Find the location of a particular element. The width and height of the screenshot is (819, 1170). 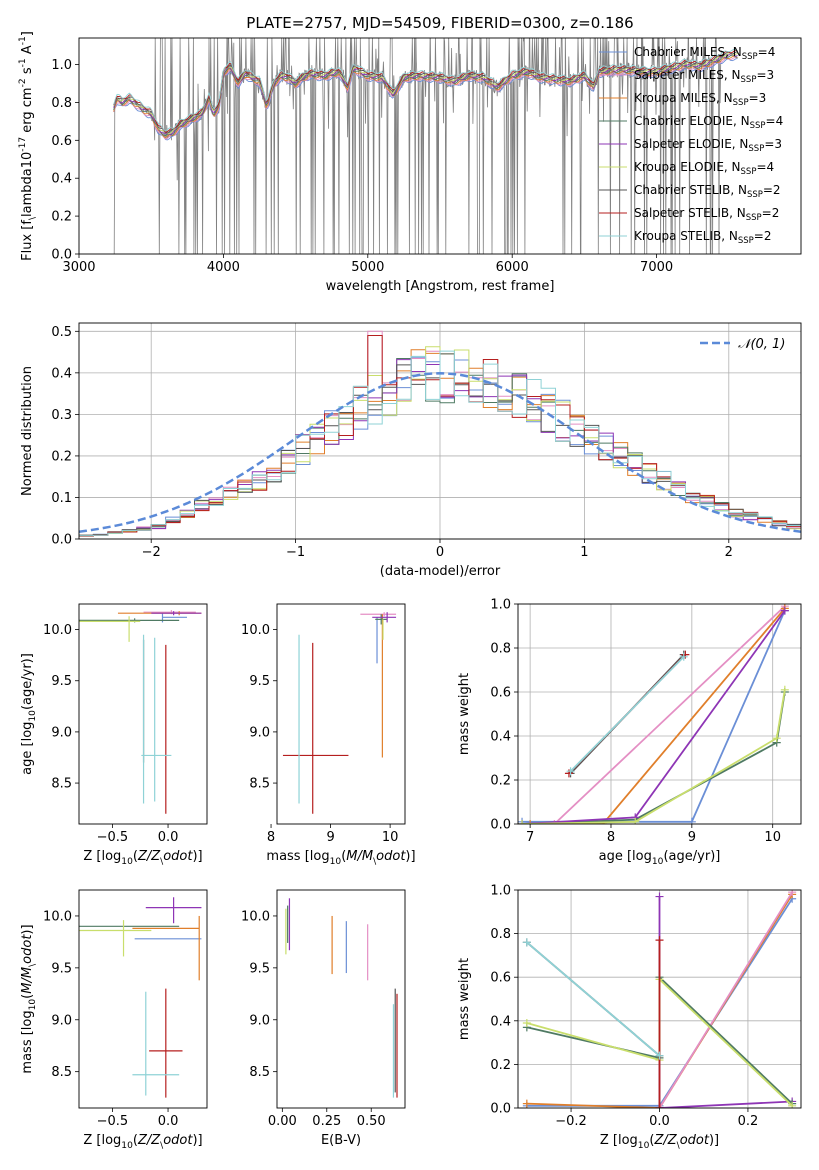

plot-area-massweight-vs-Z is located at coordinates (659, 999).